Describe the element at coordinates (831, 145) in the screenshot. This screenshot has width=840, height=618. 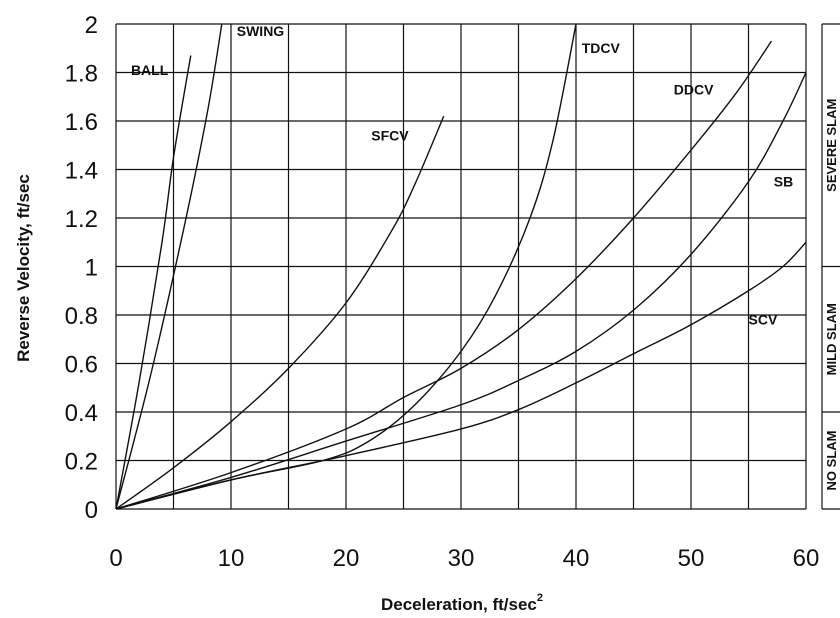
I see `band-label-severe-slam: SEVERE SLAM` at that location.